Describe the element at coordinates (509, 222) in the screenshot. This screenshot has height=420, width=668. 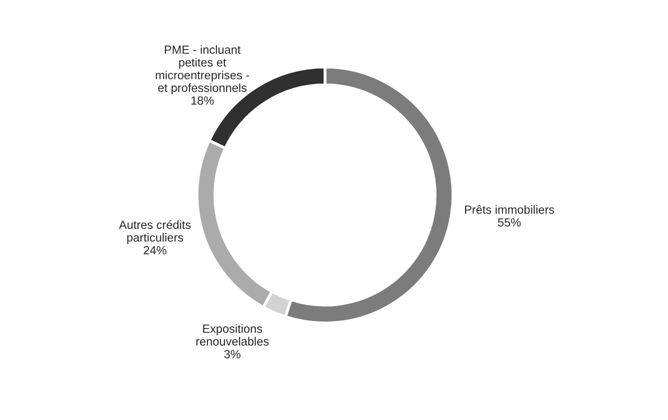
I see `data-label: 55%` at that location.